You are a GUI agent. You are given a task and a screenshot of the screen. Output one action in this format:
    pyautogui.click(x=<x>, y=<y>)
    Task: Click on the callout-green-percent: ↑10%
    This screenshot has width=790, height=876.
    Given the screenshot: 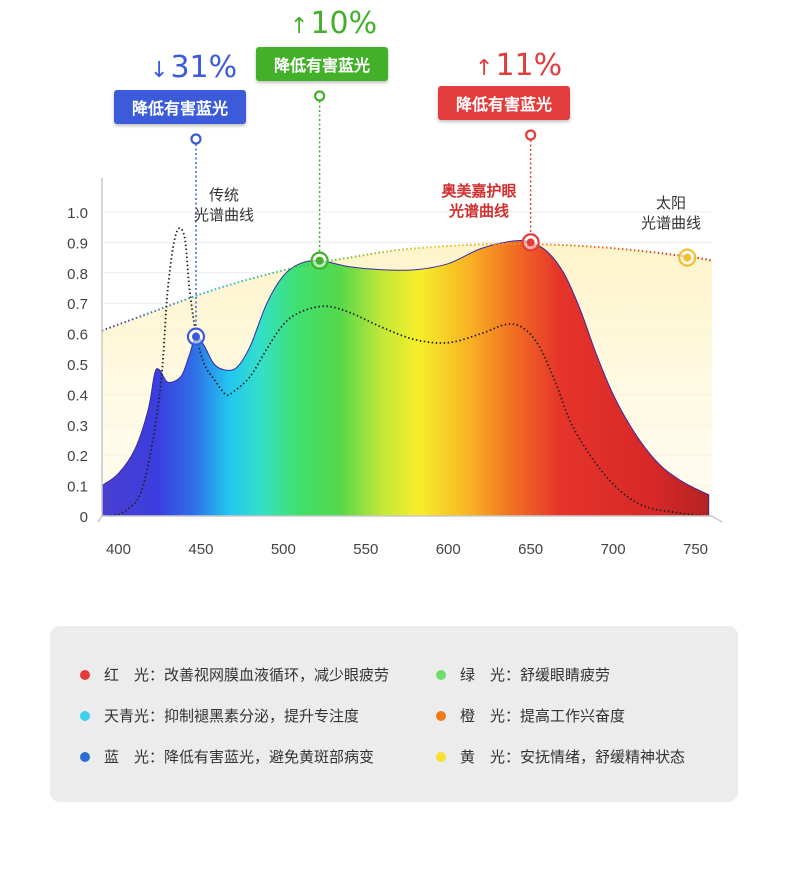 What is the action you would take?
    pyautogui.click(x=333, y=23)
    